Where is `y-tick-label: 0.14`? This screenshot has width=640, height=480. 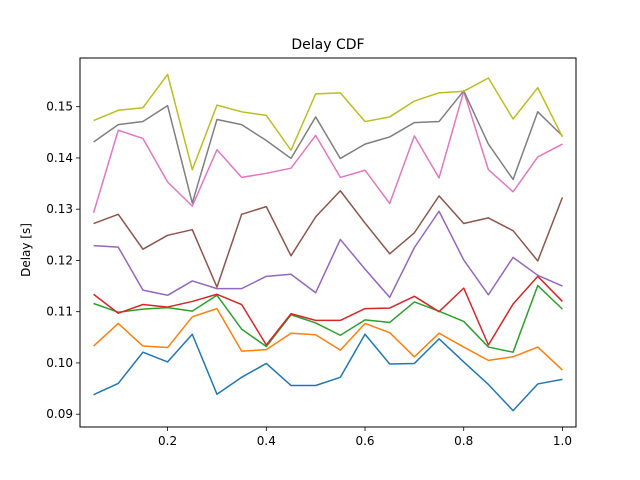 y-tick-label: 0.14 is located at coordinates (59, 158).